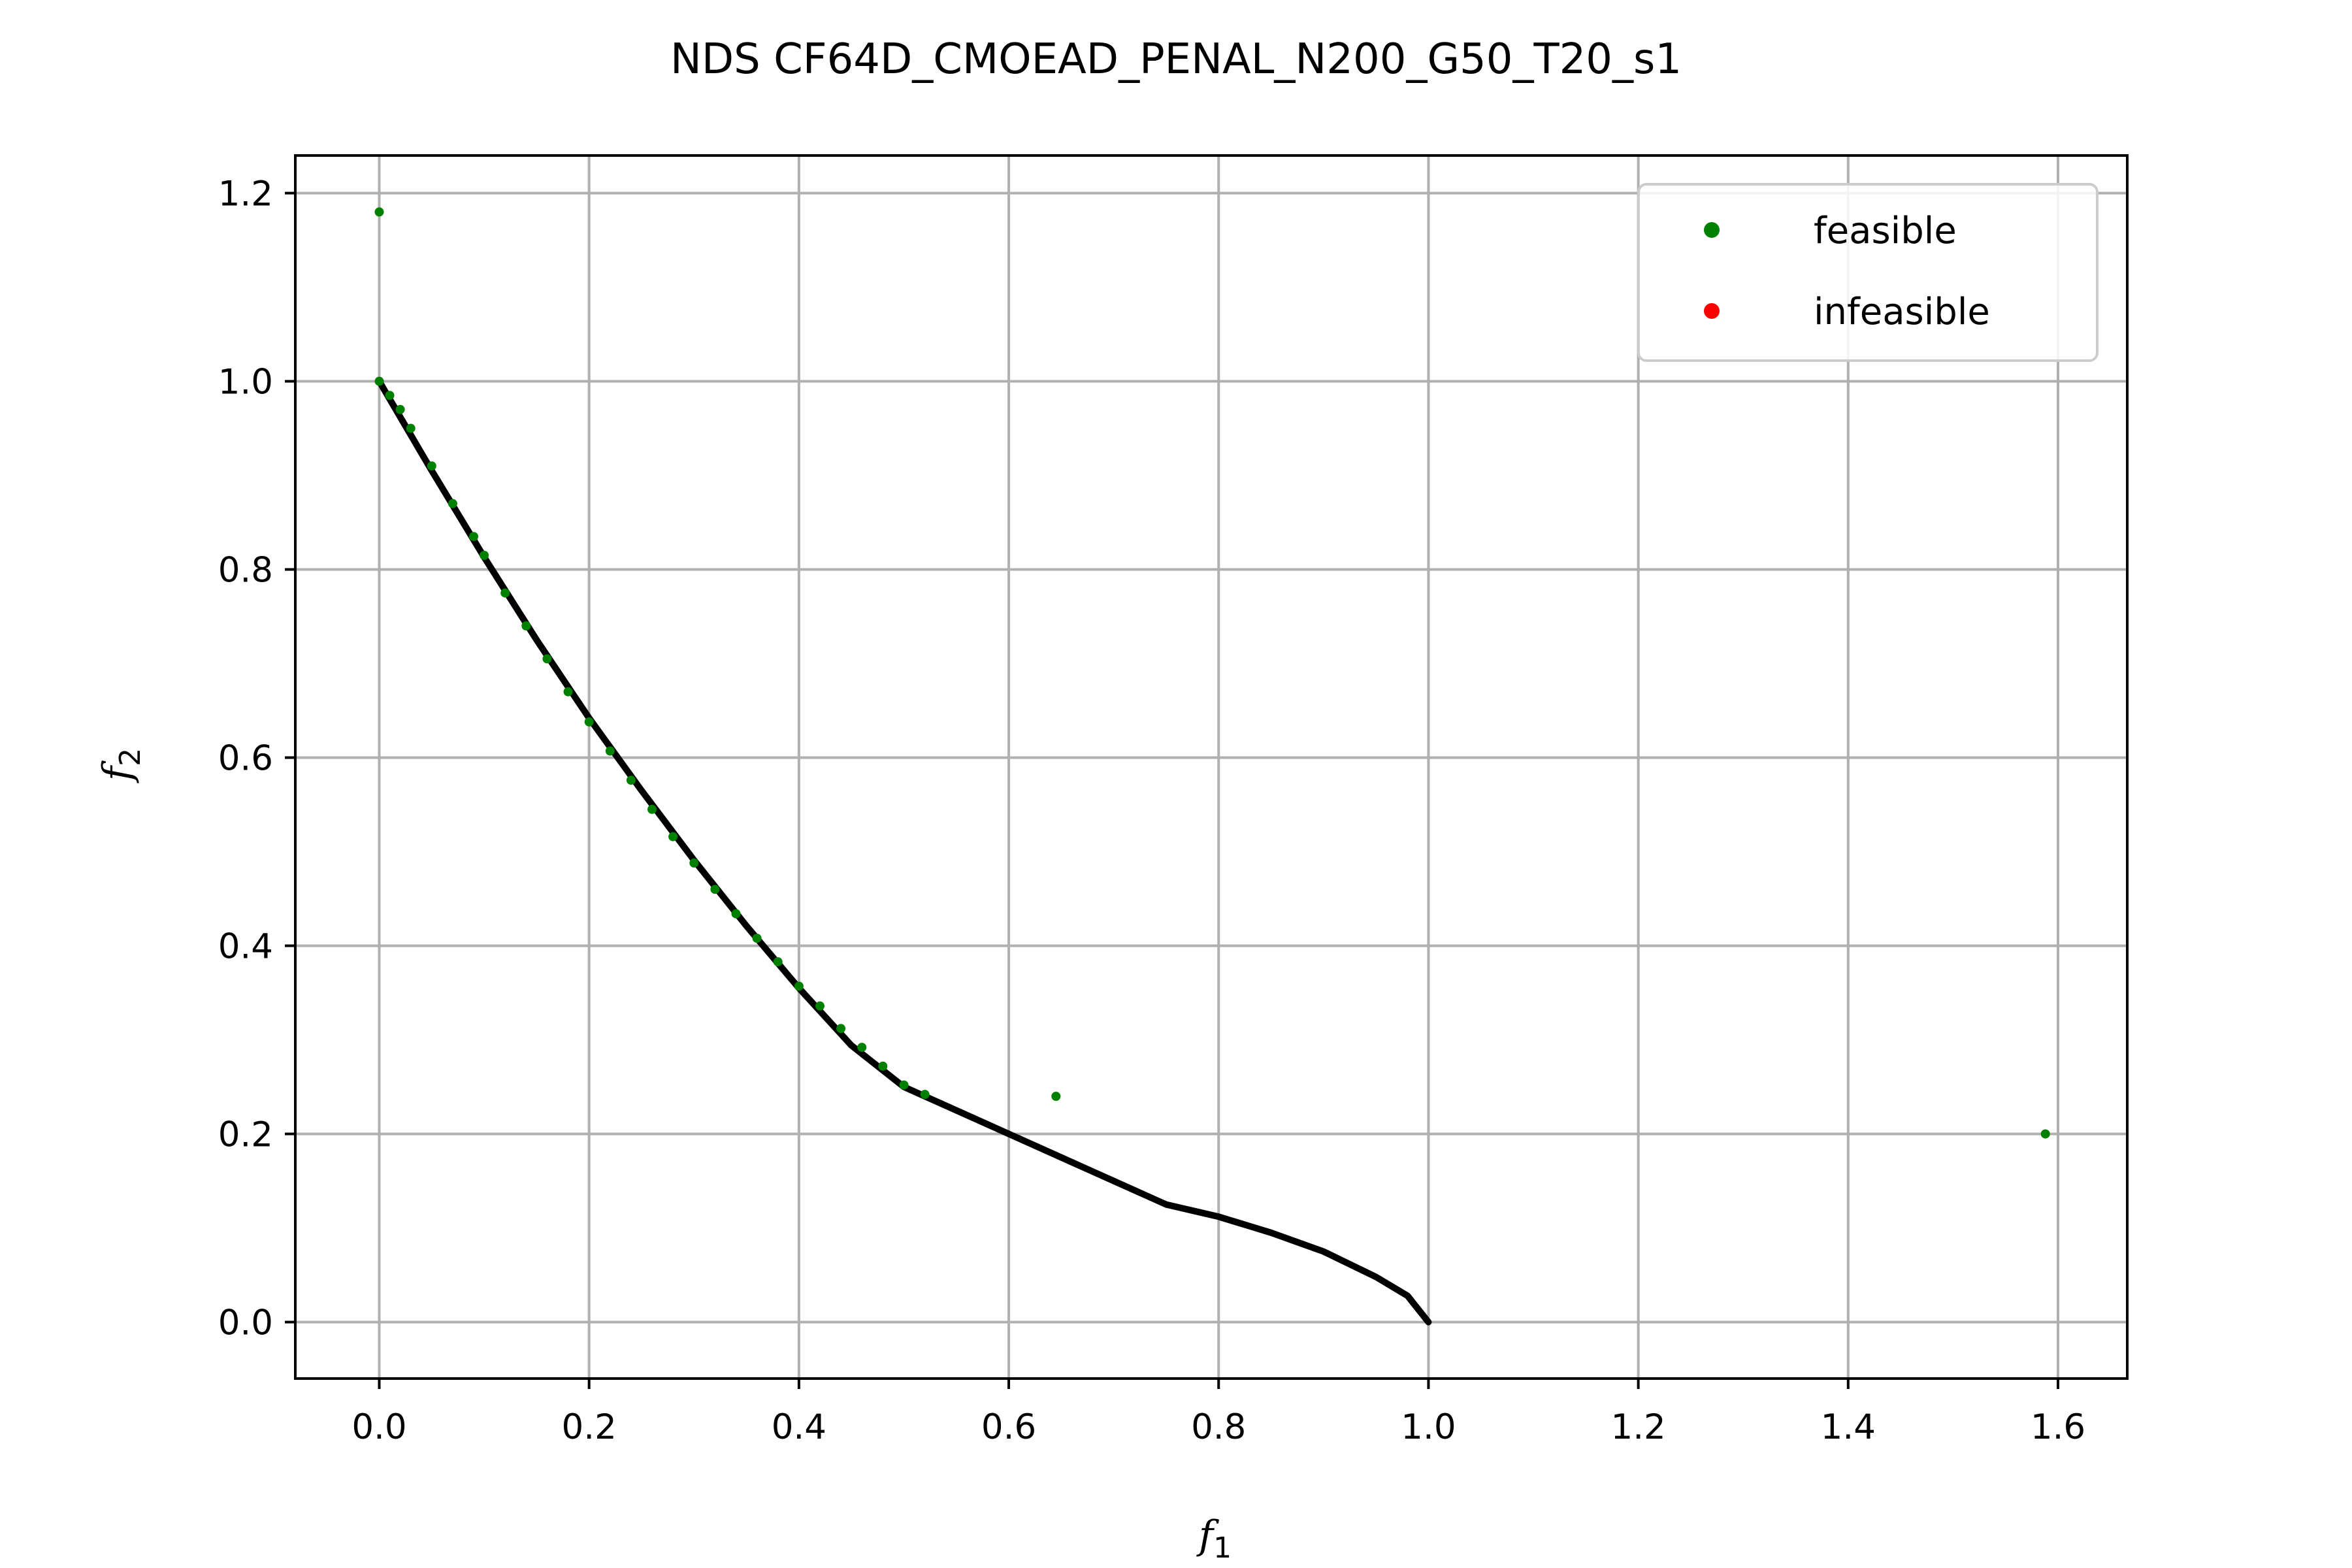  I want to click on y-axis-label-sub: 2, so click(130, 757).